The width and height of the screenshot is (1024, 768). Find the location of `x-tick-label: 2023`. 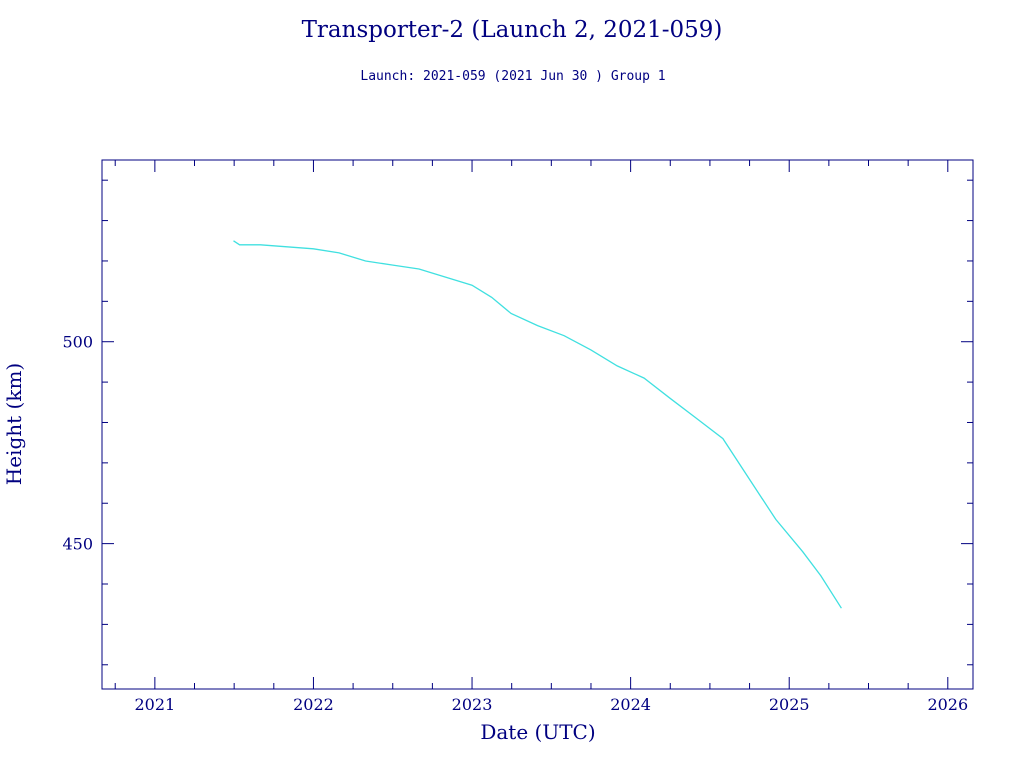

x-tick-label: 2023 is located at coordinates (472, 704).